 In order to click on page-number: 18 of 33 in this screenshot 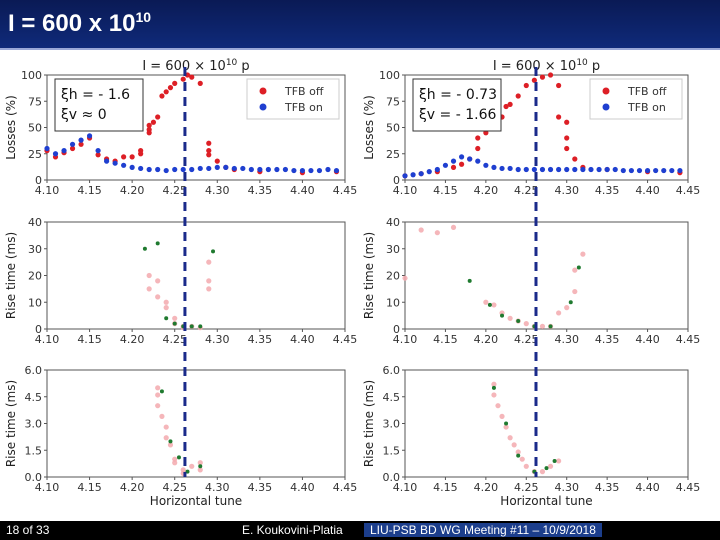, I will do `click(28, 530)`.